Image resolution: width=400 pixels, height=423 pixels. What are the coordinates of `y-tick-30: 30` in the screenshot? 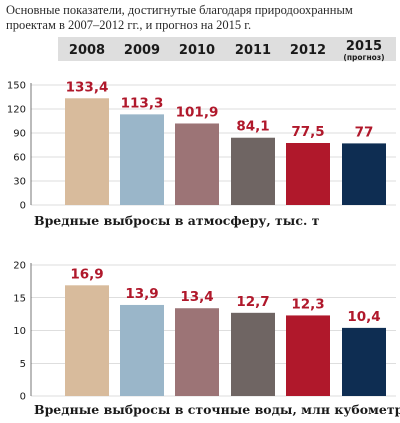 It's located at (19, 182).